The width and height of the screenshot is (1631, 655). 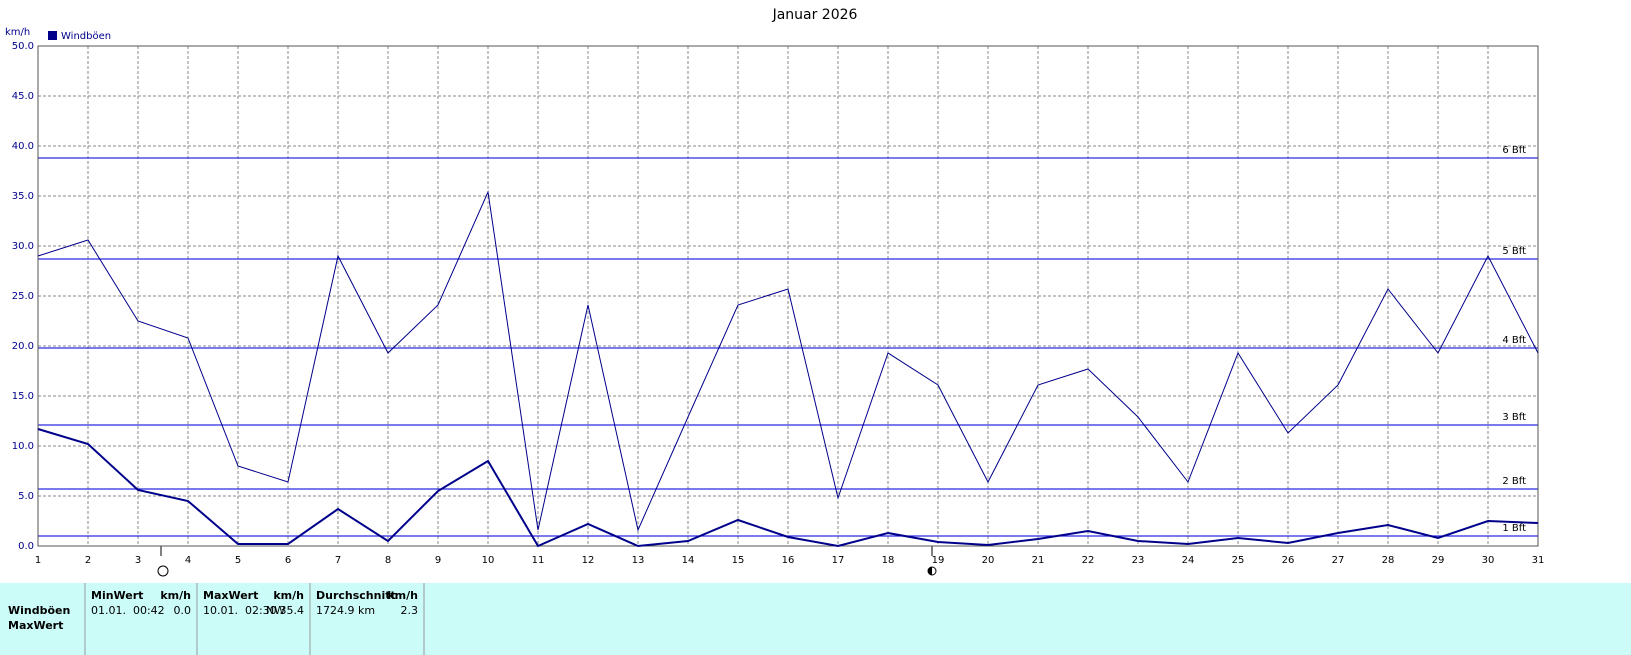 What do you see at coordinates (356, 595) in the screenshot?
I see `table-header: Durchschnitt` at bounding box center [356, 595].